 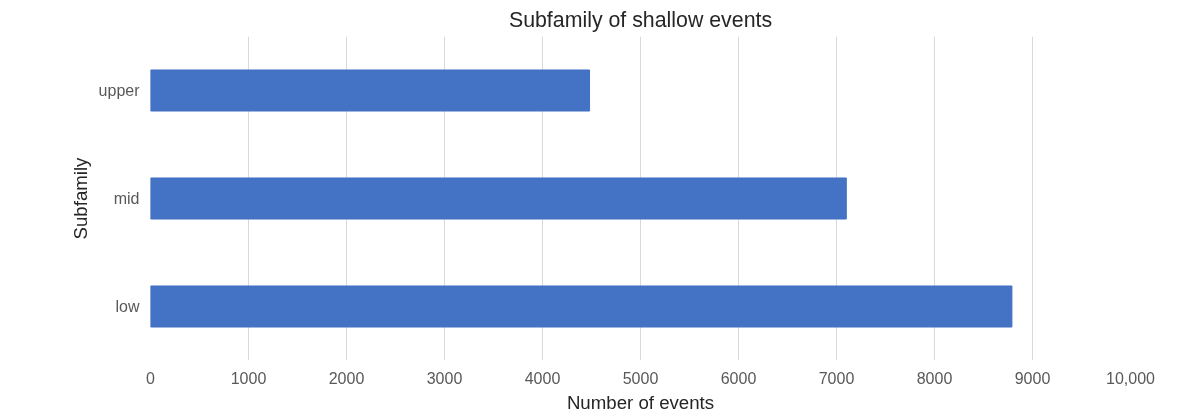 What do you see at coordinates (640, 378) in the screenshot?
I see `x-tick-label: 5000` at bounding box center [640, 378].